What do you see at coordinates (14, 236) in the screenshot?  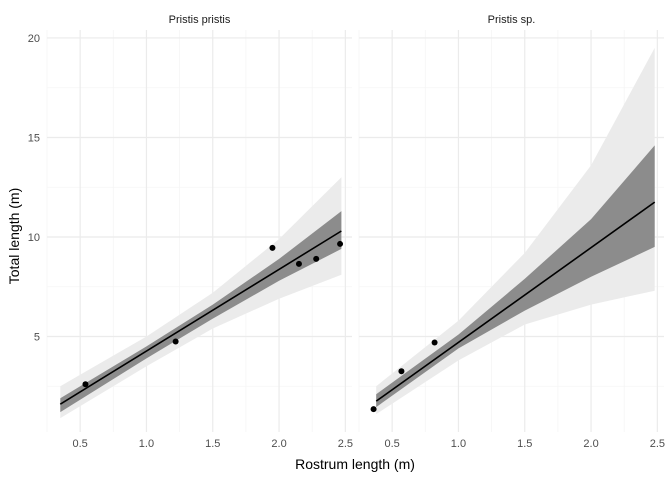 I see `y-axis-title: Total length (m)` at bounding box center [14, 236].